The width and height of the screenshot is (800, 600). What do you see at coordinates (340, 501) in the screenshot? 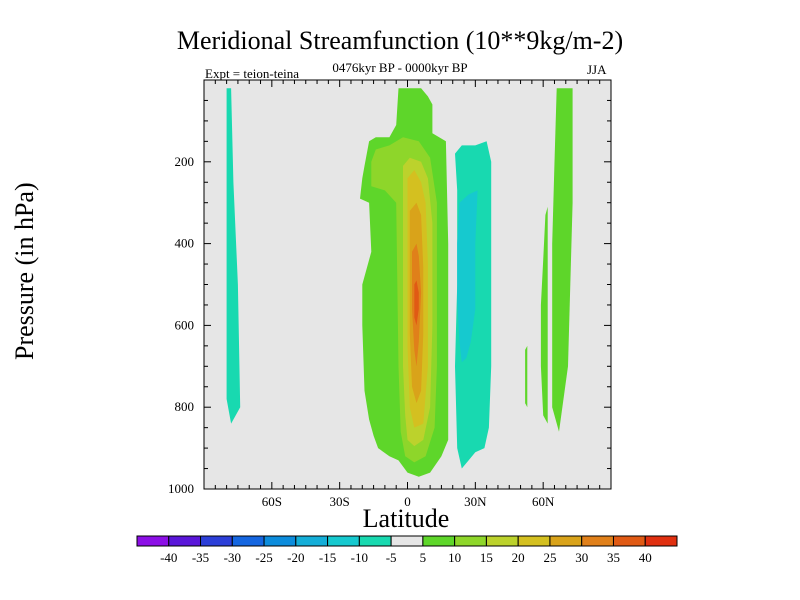
I see `x-tick-label: 30S` at bounding box center [340, 501].